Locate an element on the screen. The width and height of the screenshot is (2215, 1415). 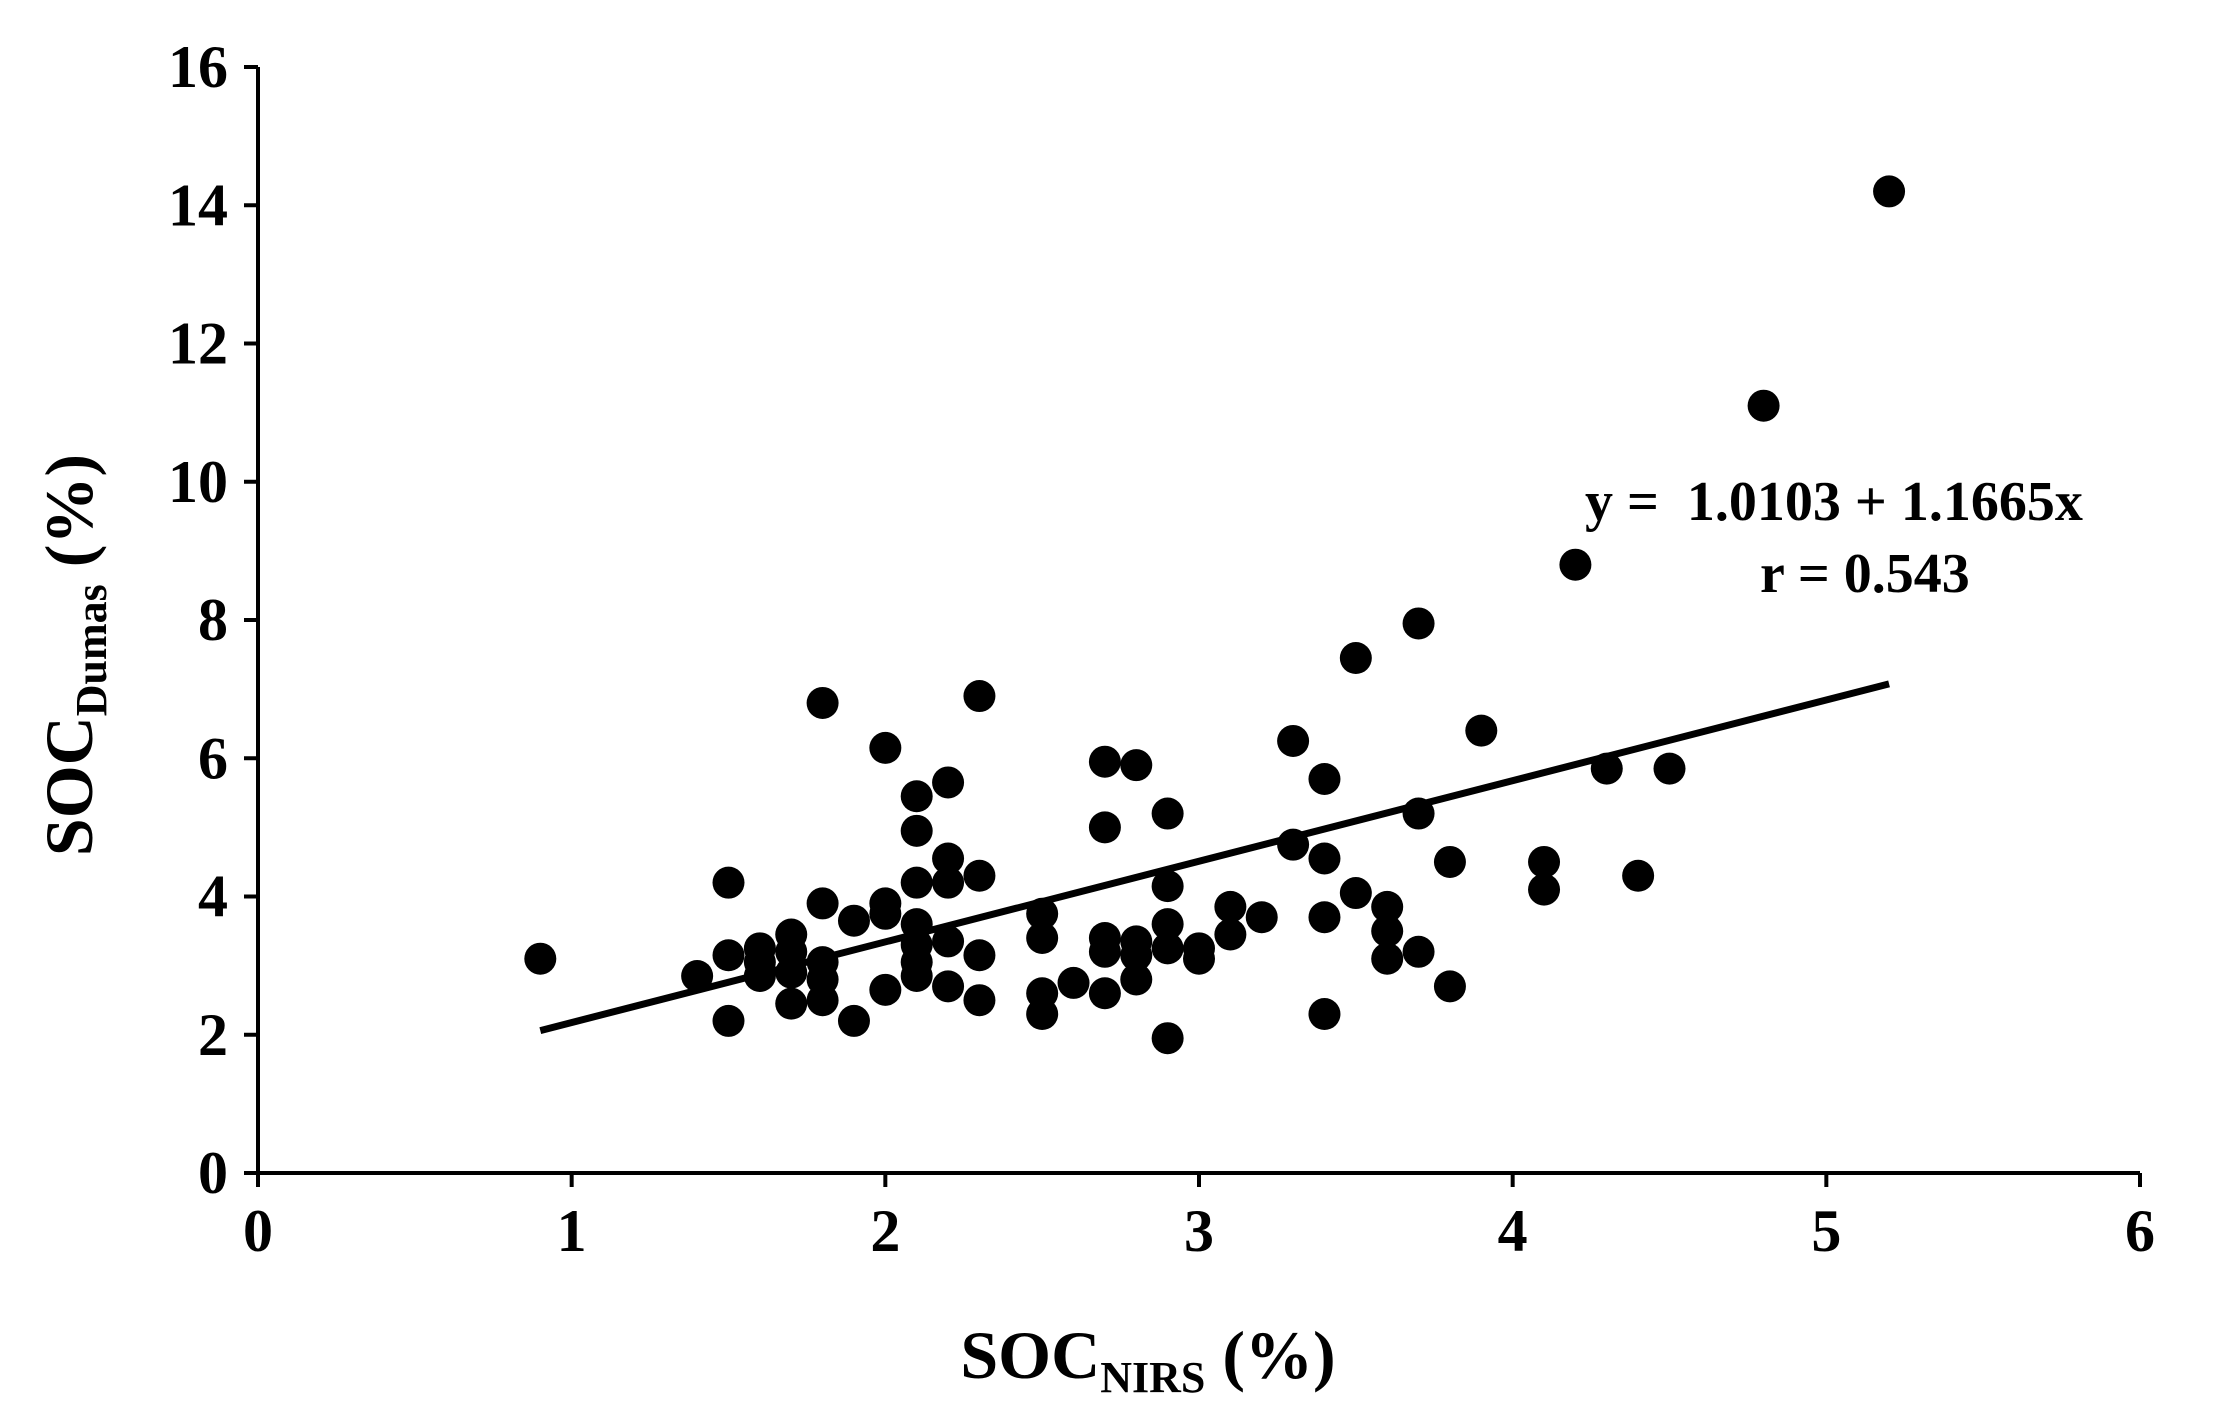
x-ticks: 0 1 2 3 4 5 6 is located at coordinates (1199, 1218).